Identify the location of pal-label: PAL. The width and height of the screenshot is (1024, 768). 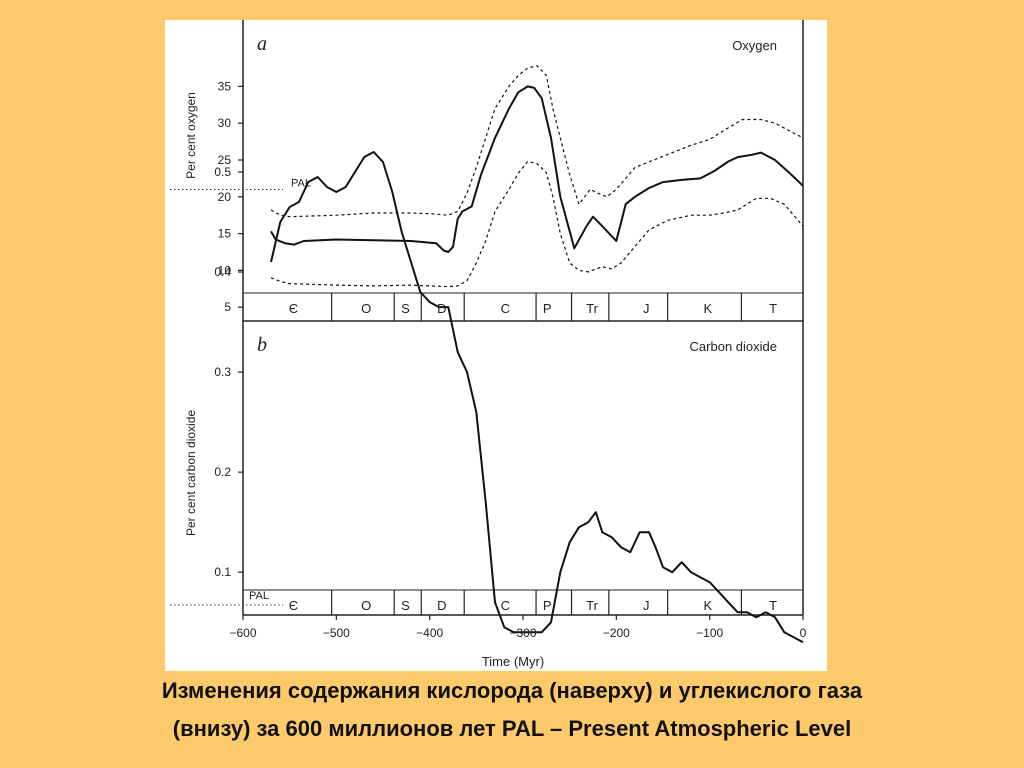
(259, 596).